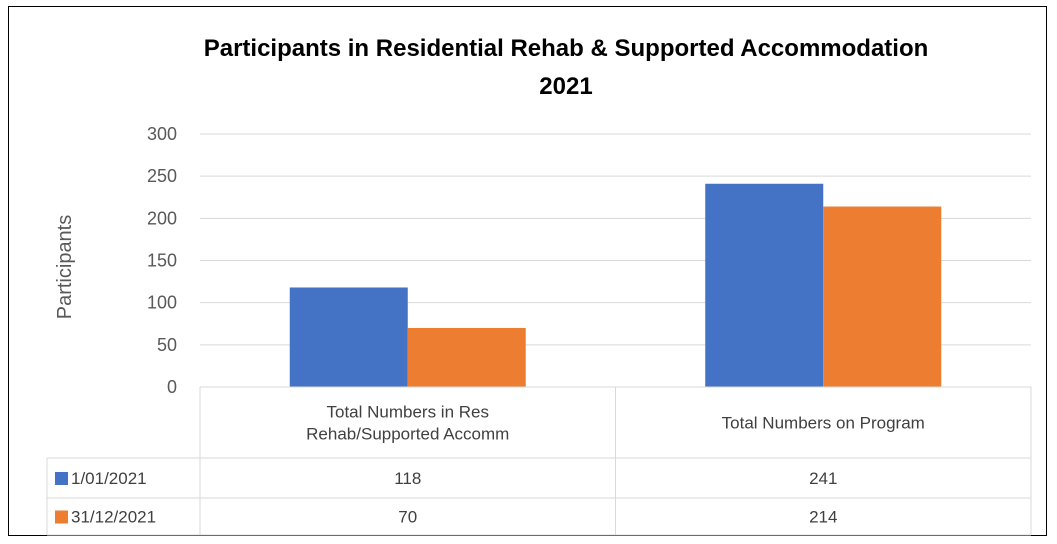 The image size is (1057, 544). What do you see at coordinates (109, 478) in the screenshot?
I see `legend-label: 1/01/2021` at bounding box center [109, 478].